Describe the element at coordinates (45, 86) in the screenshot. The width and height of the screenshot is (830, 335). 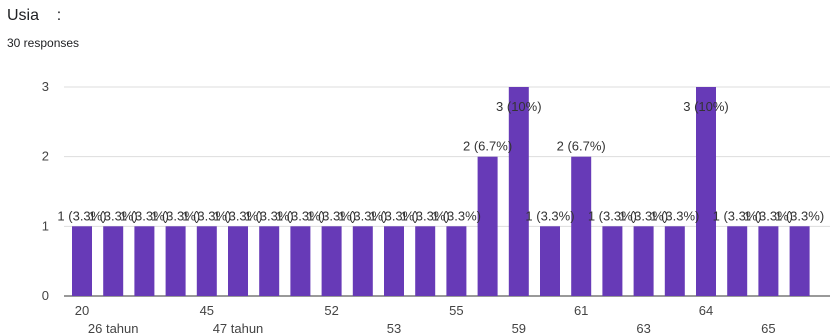
I see `y-tick-label: 3` at that location.